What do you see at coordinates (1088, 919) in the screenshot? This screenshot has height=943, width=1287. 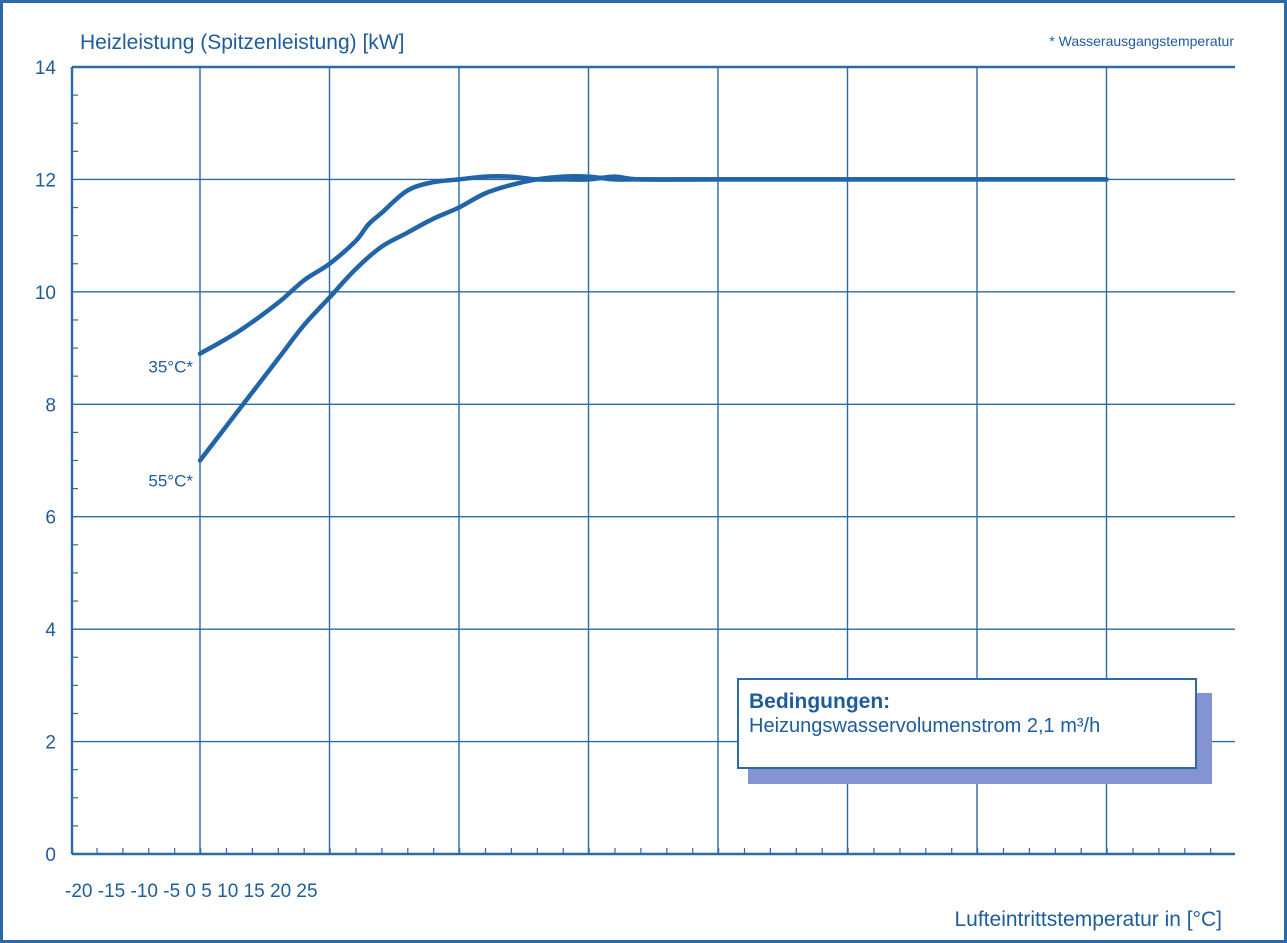 I see `x-axis-label: Lufteintrittstemperatur in [°C]` at bounding box center [1088, 919].